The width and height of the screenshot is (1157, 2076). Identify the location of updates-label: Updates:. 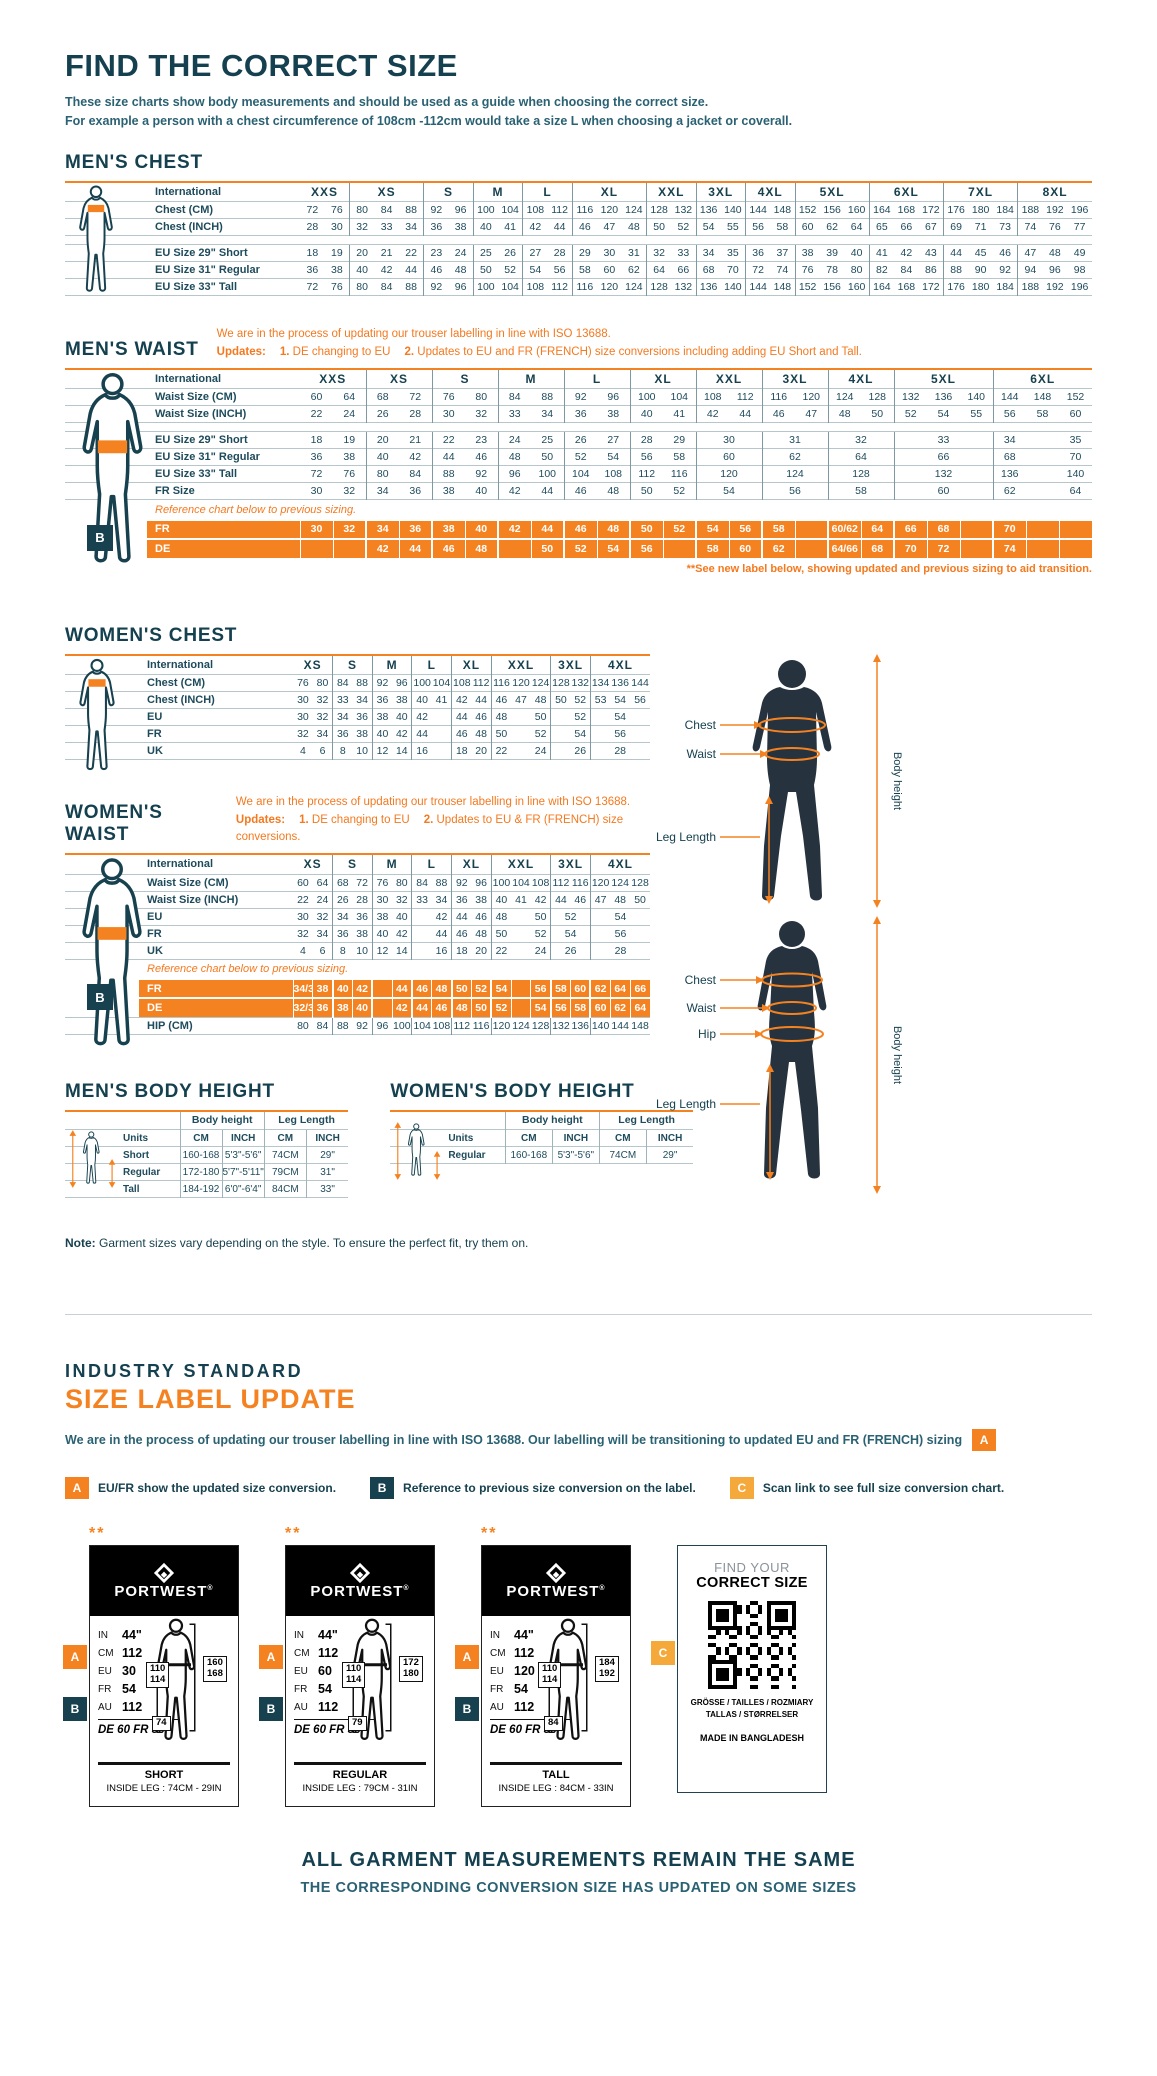
(260, 819).